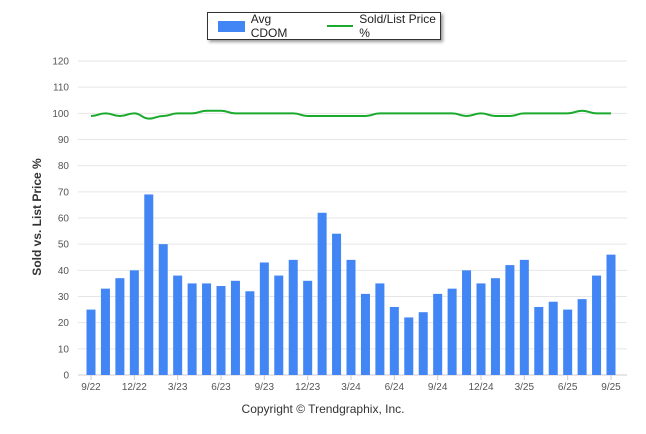 This screenshot has width=646, height=434. I want to click on y-tick-label: 100, so click(60, 114).